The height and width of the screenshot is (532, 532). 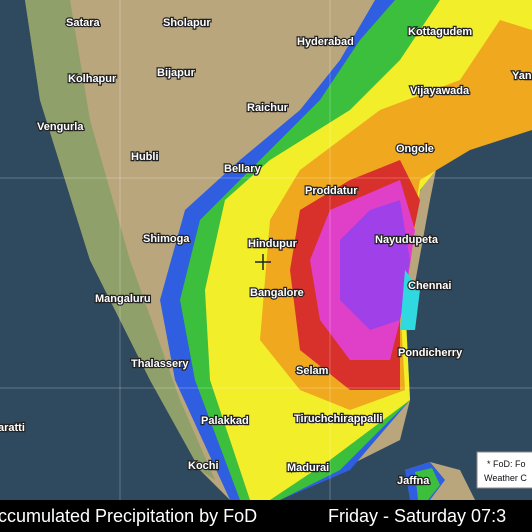 I want to click on caption-period: Friday - Saturday 07:3, so click(x=417, y=516).